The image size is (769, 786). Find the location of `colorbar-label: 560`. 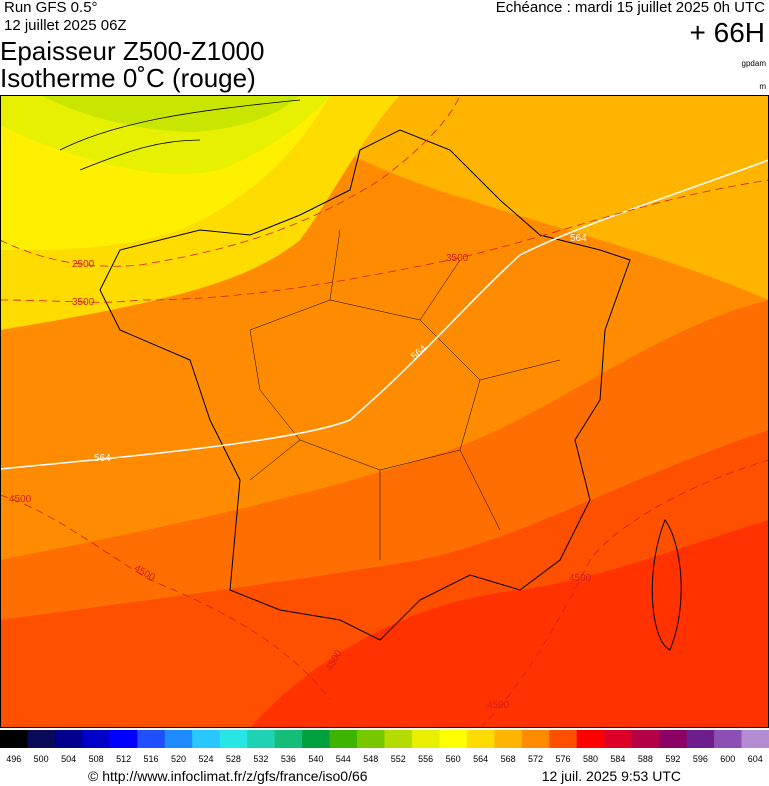

colorbar-label: 560 is located at coordinates (453, 759).